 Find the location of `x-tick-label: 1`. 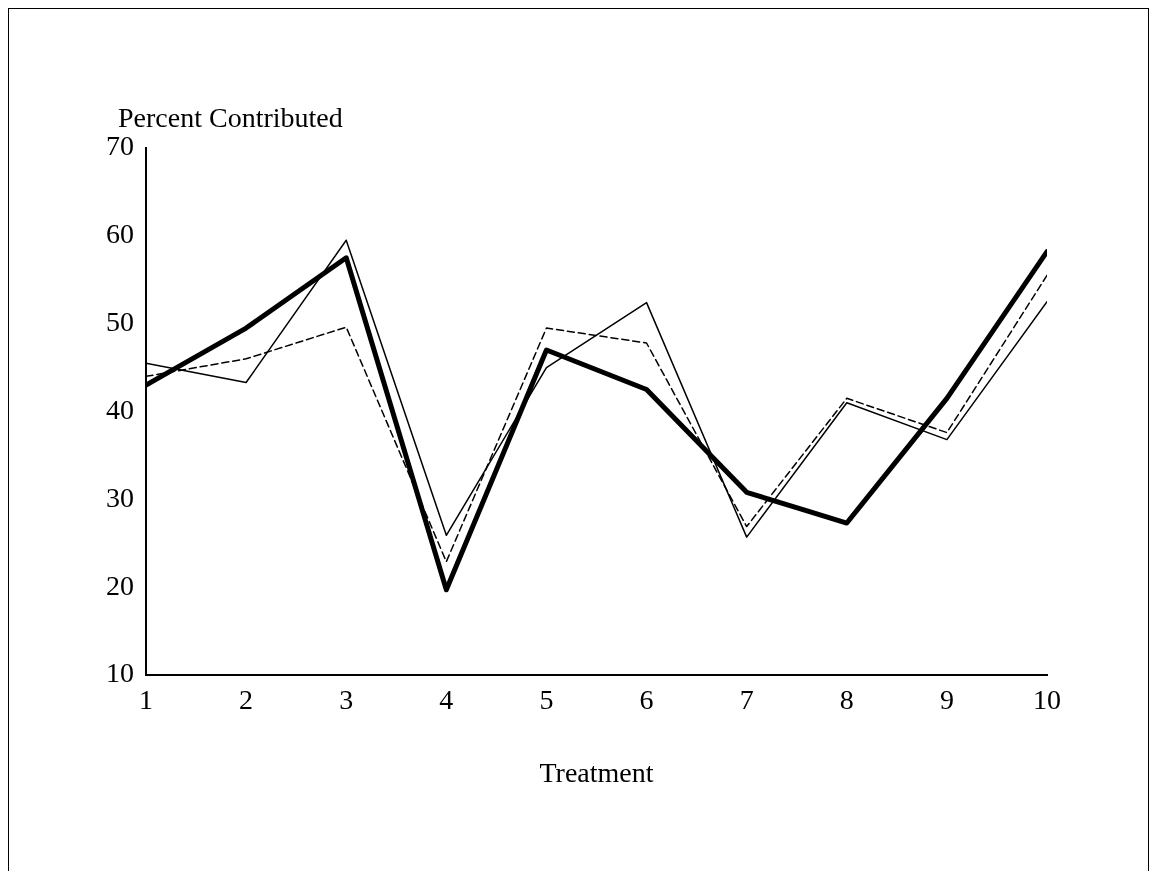

x-tick-label: 1 is located at coordinates (146, 700).